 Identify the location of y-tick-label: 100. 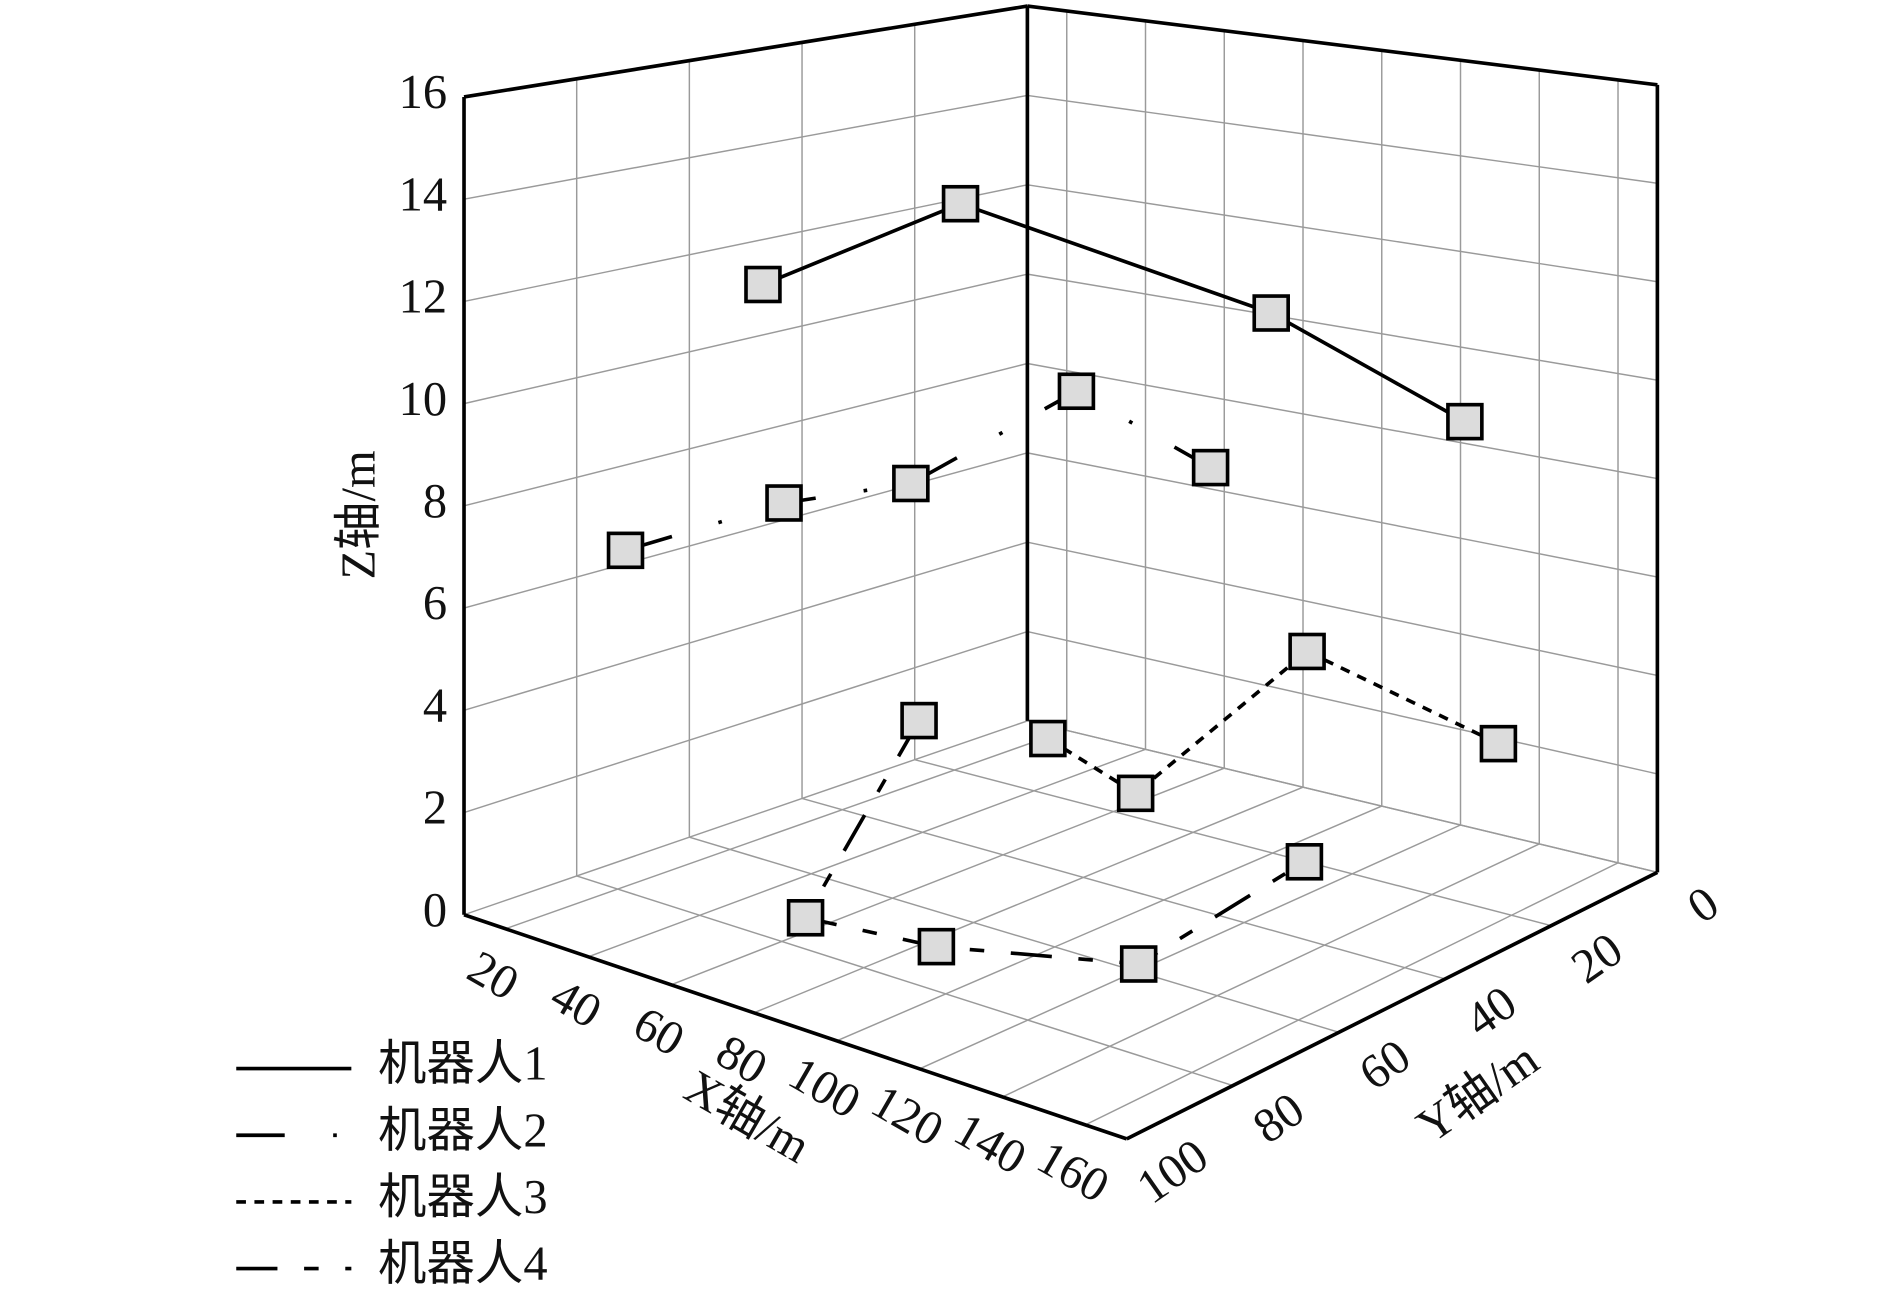
(1173, 1171).